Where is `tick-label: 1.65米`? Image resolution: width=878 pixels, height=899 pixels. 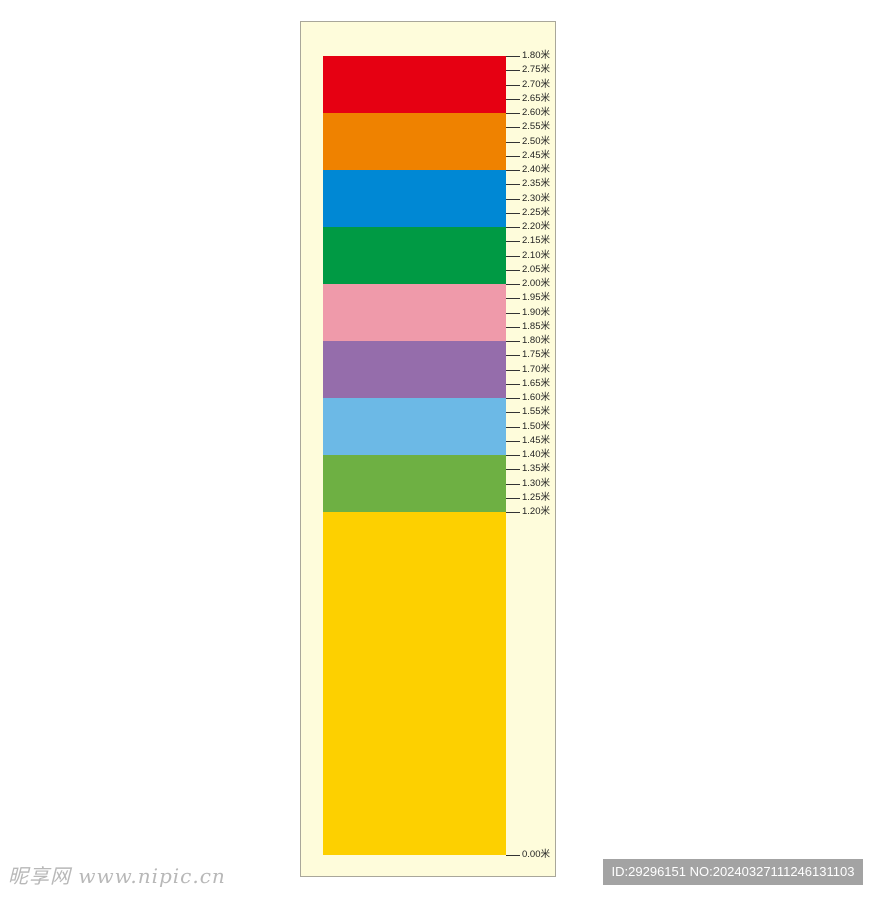 tick-label: 1.65米 is located at coordinates (536, 383).